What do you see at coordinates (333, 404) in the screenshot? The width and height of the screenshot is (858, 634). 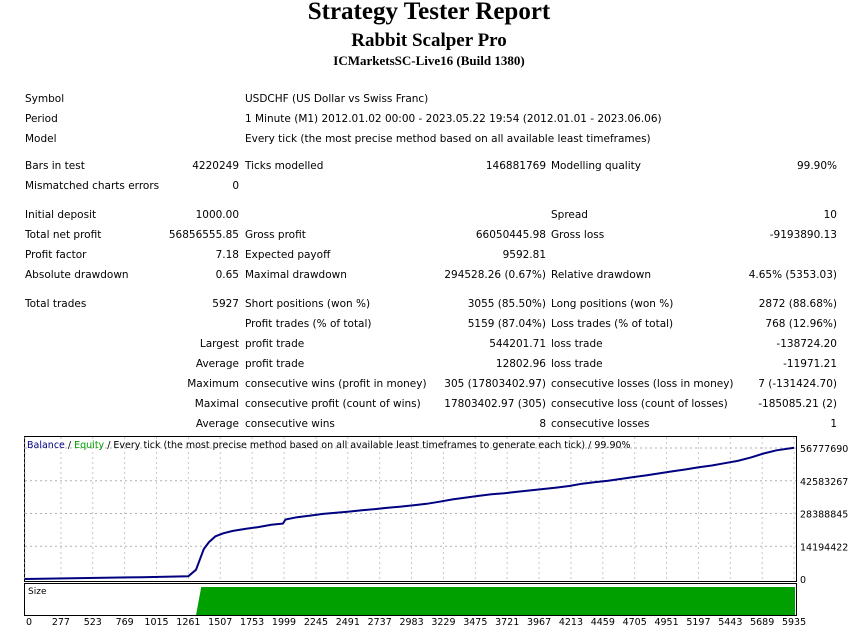 I see `maximal-consec-profit-label: consecutive profit (count of wins)` at bounding box center [333, 404].